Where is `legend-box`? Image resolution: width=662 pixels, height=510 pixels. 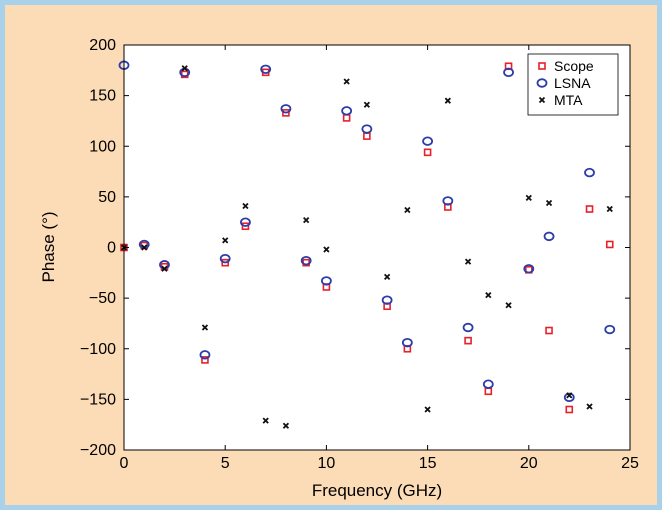
legend-box is located at coordinates (573, 84).